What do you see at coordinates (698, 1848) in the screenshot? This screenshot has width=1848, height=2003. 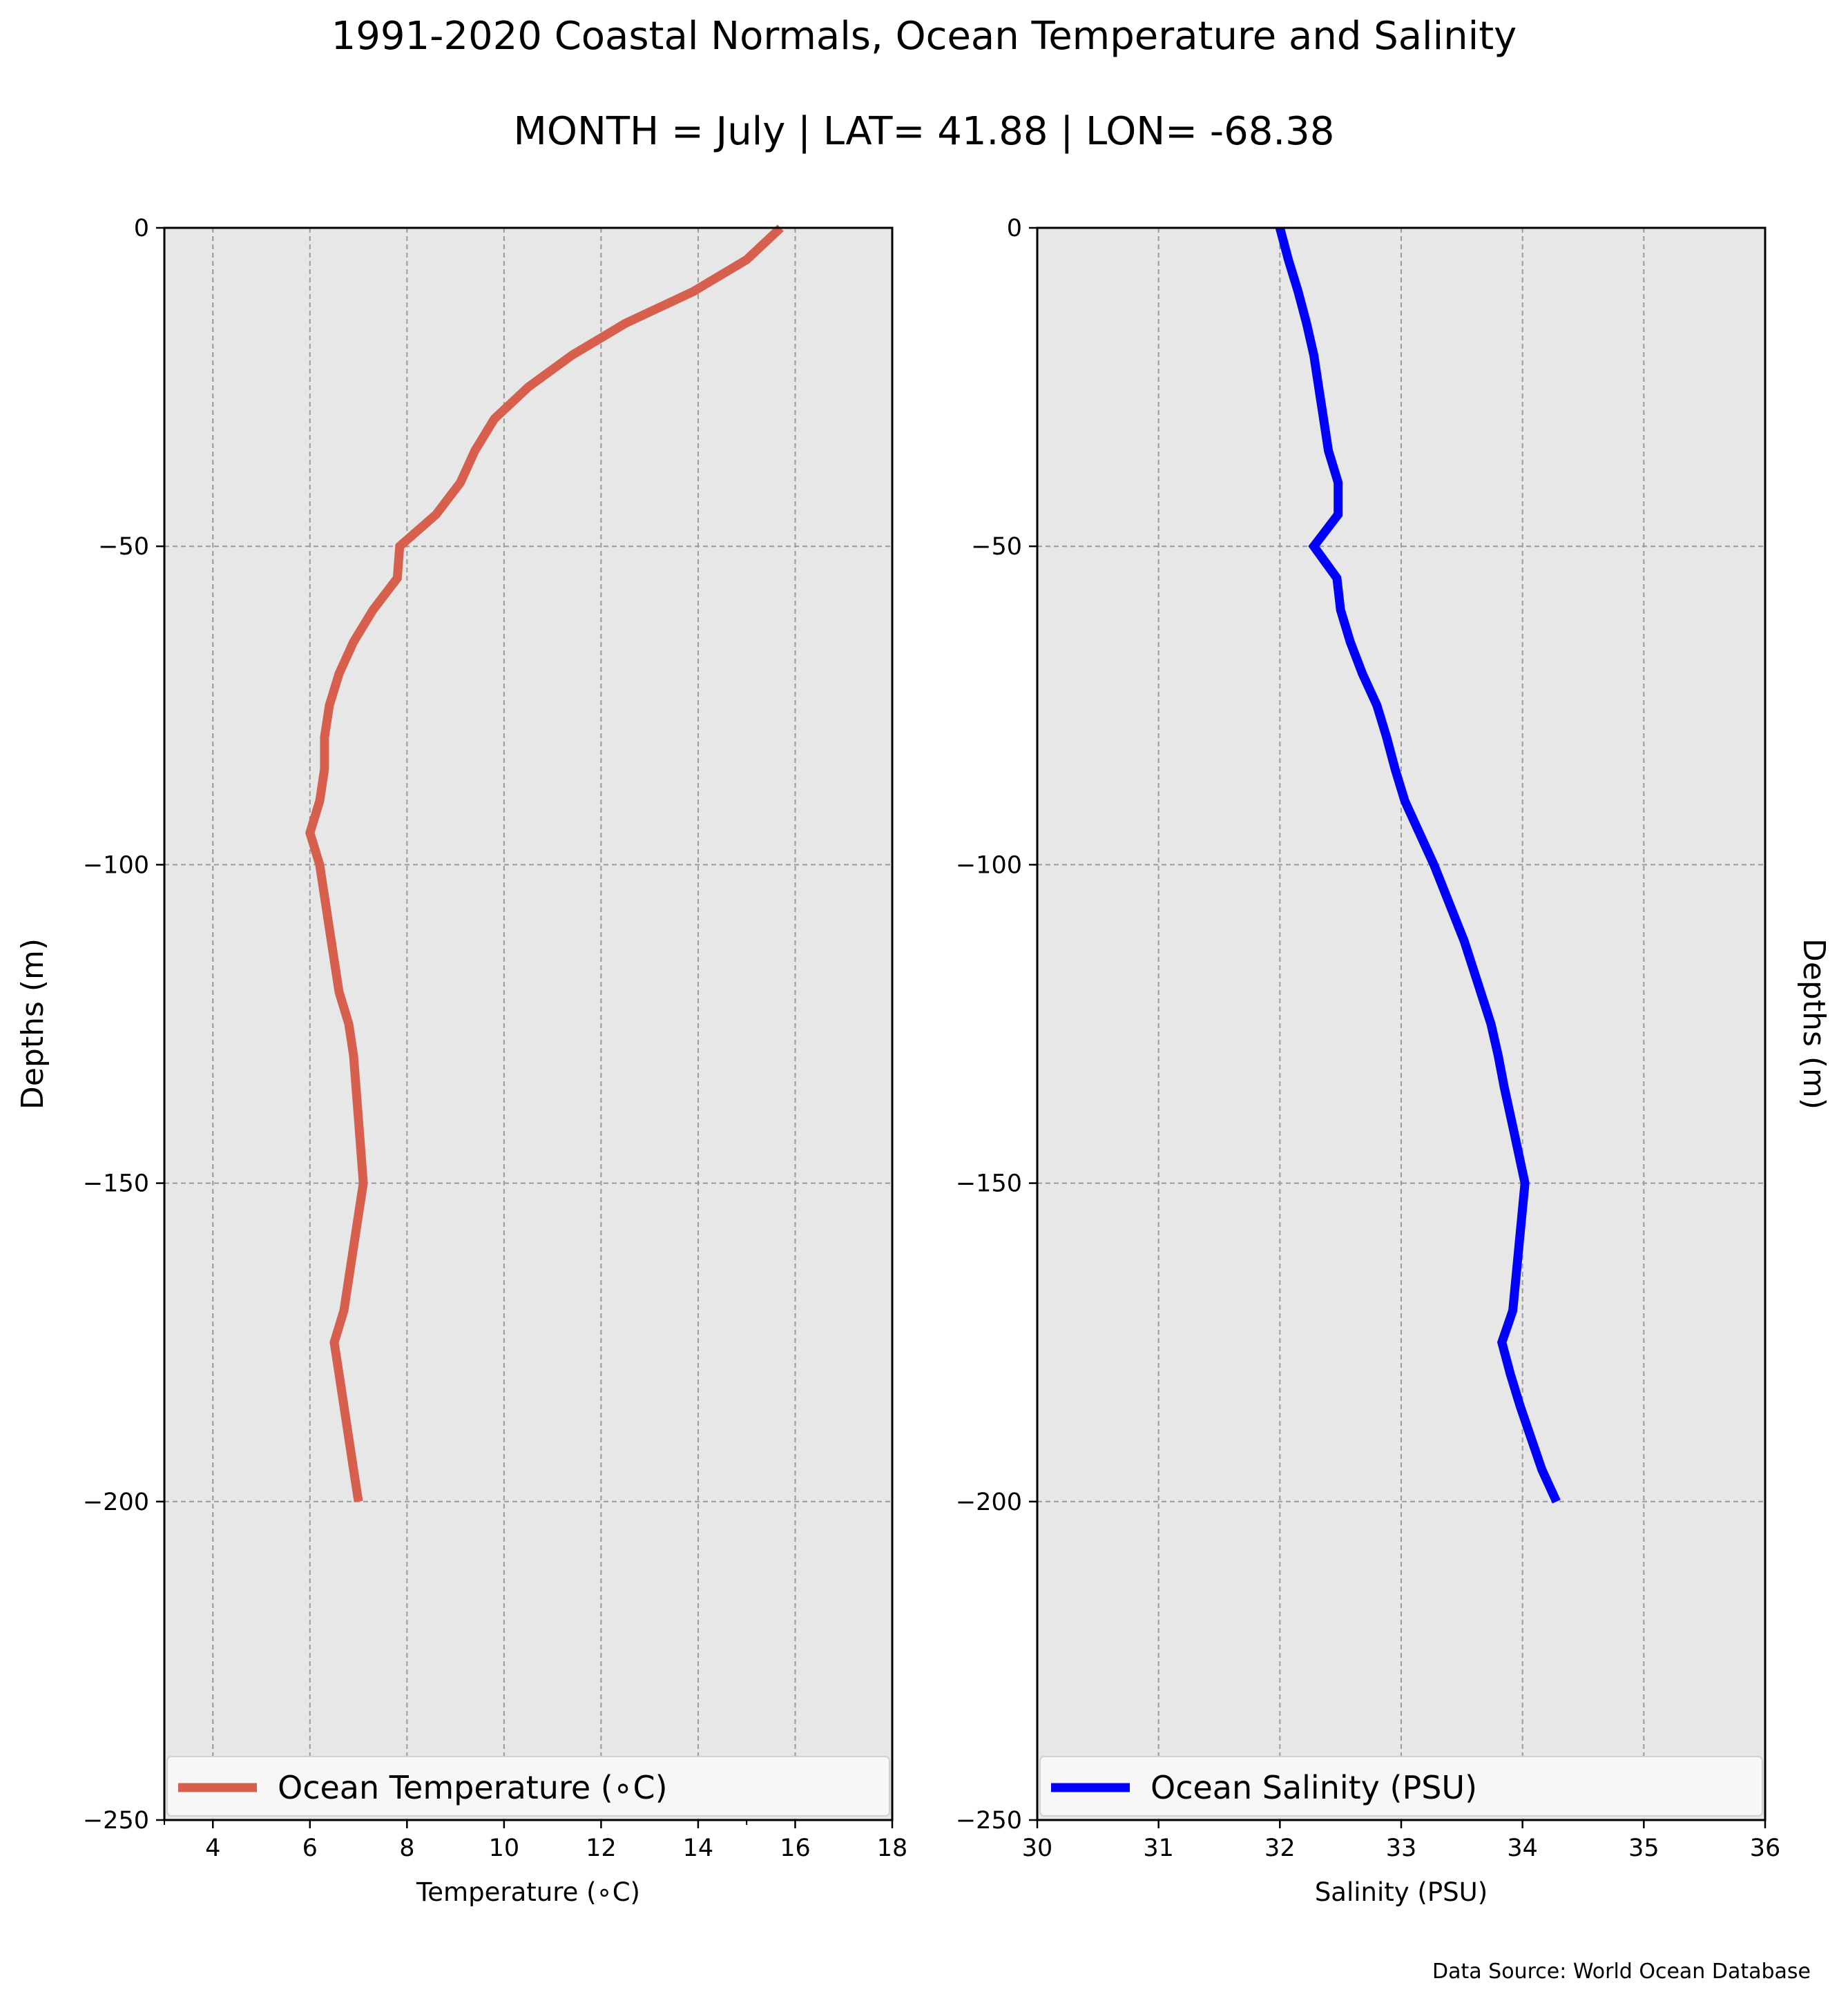 I see `temperature-x-tick-label: 14` at bounding box center [698, 1848].